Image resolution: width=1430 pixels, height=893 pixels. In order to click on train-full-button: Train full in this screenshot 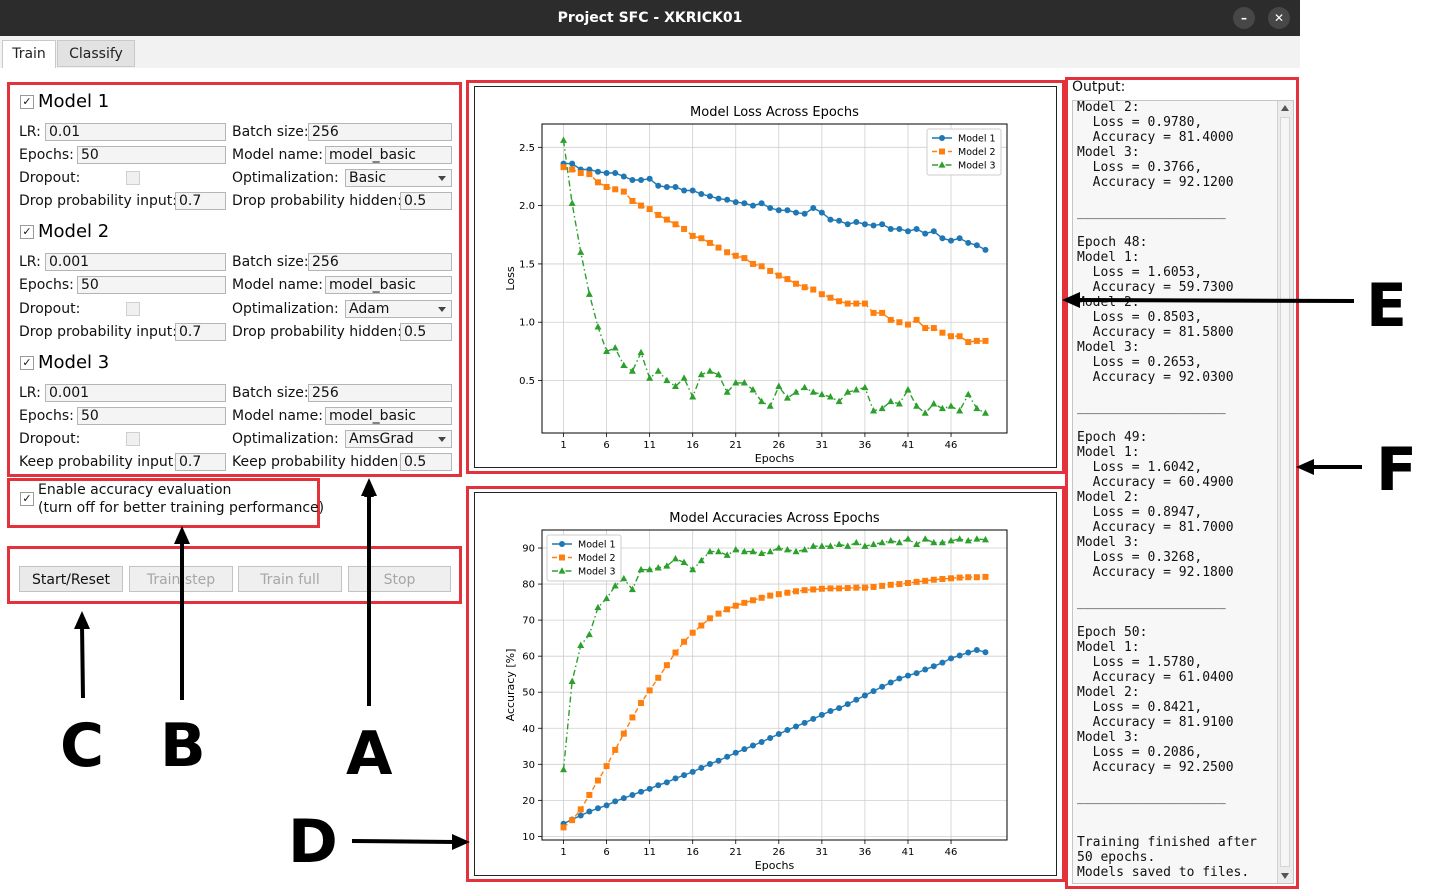, I will do `click(290, 579)`.